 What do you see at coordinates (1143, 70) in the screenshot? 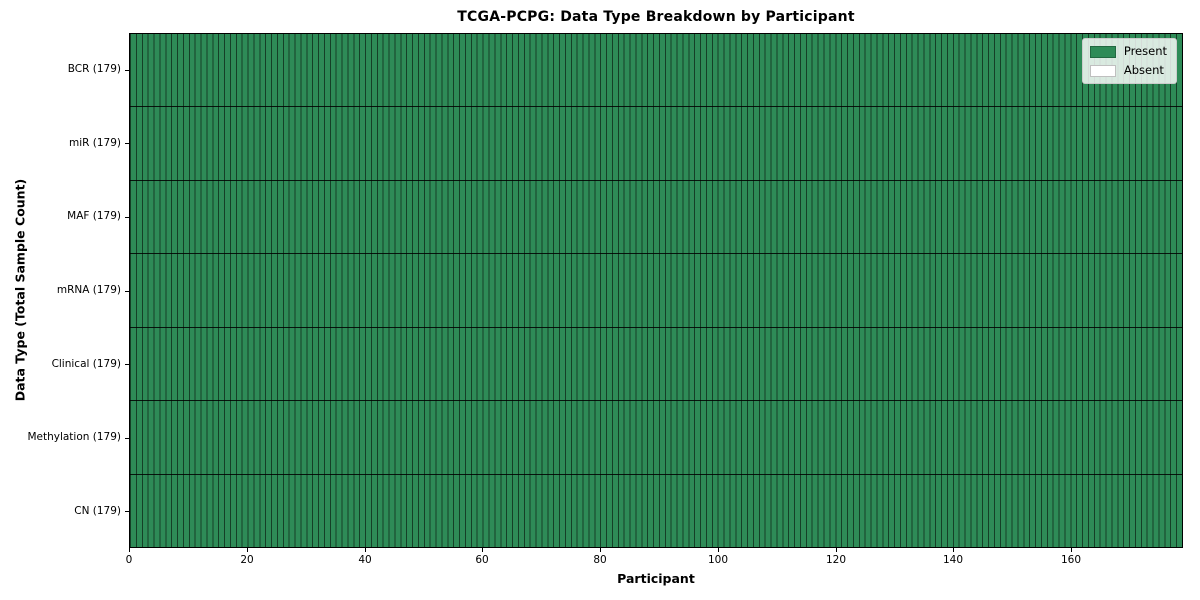
I see `legend-label: Absent` at bounding box center [1143, 70].